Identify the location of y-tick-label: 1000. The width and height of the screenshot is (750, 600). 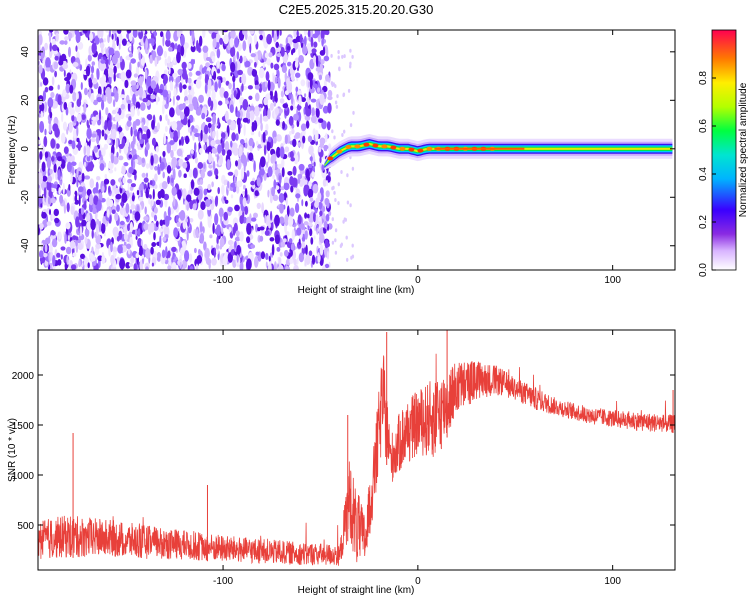
(23, 476).